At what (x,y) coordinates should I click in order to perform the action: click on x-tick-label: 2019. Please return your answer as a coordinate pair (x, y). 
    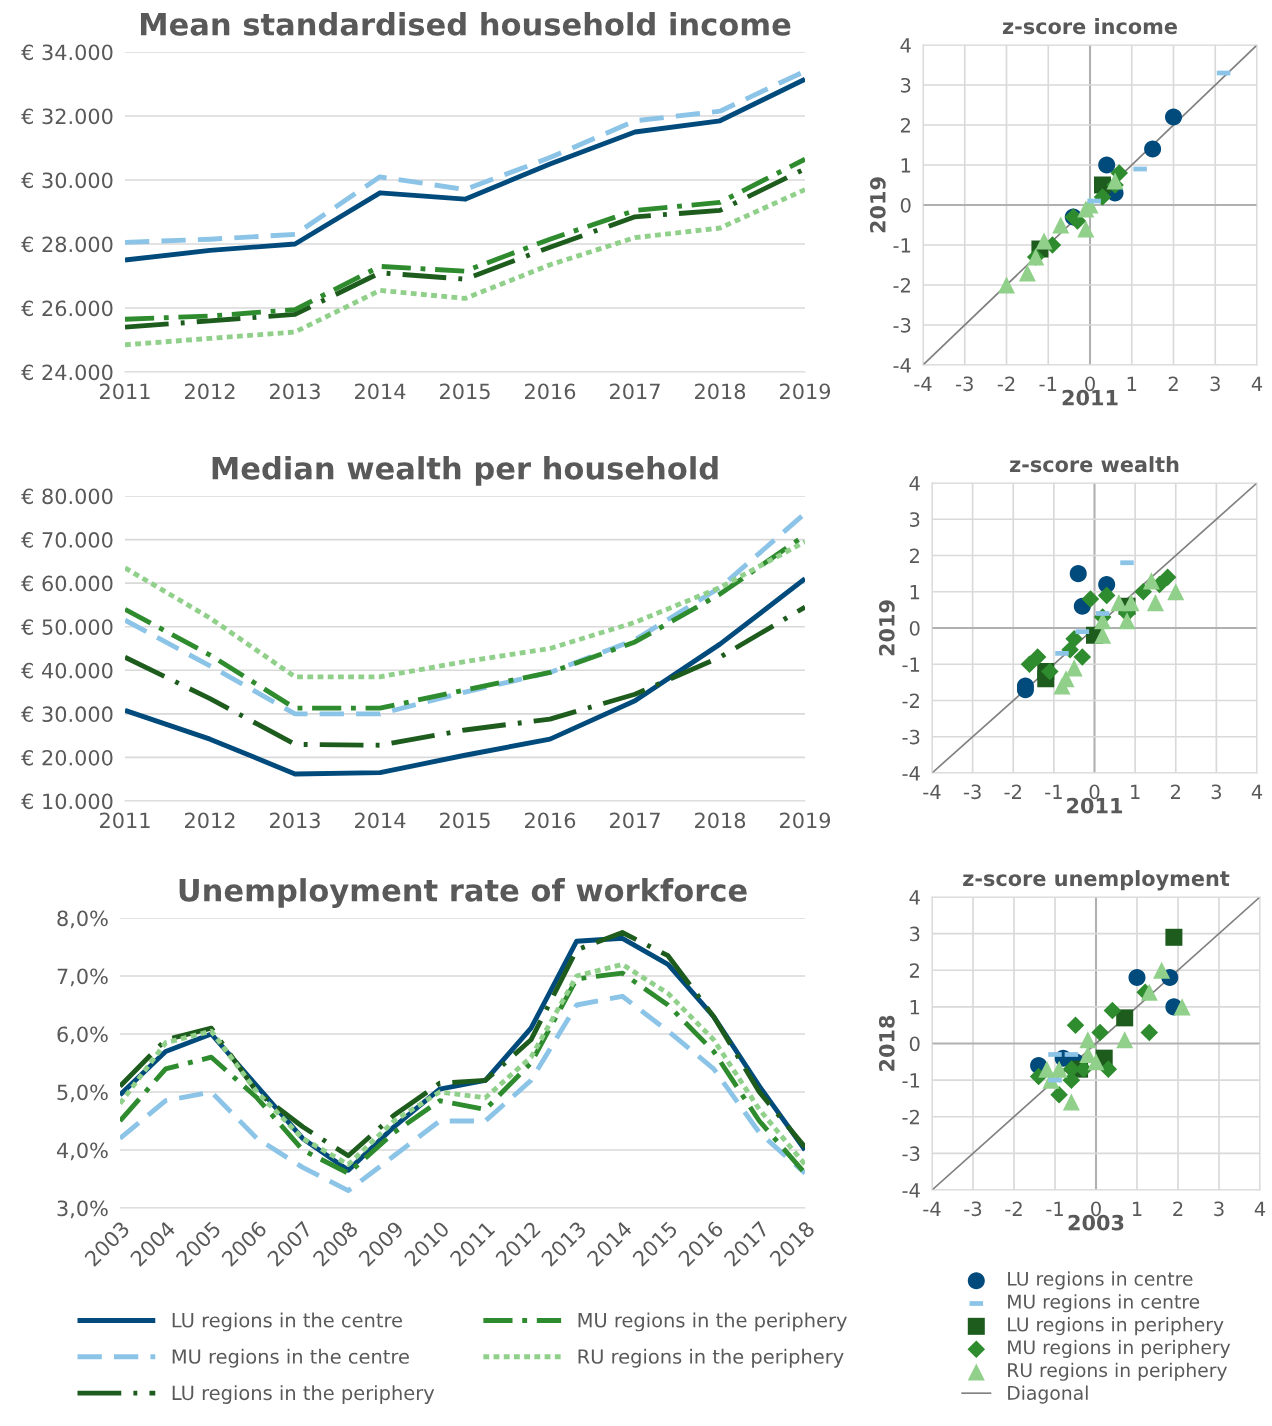
    Looking at the image, I should click on (805, 820).